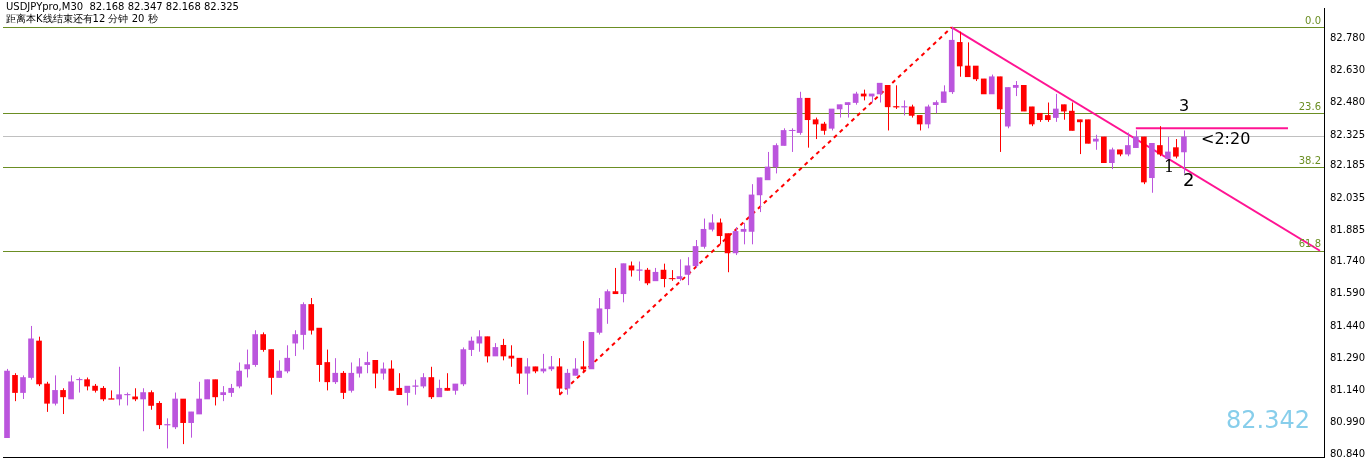  What do you see at coordinates (1347, 357) in the screenshot?
I see `y-tick-label: 81.290` at bounding box center [1347, 357].